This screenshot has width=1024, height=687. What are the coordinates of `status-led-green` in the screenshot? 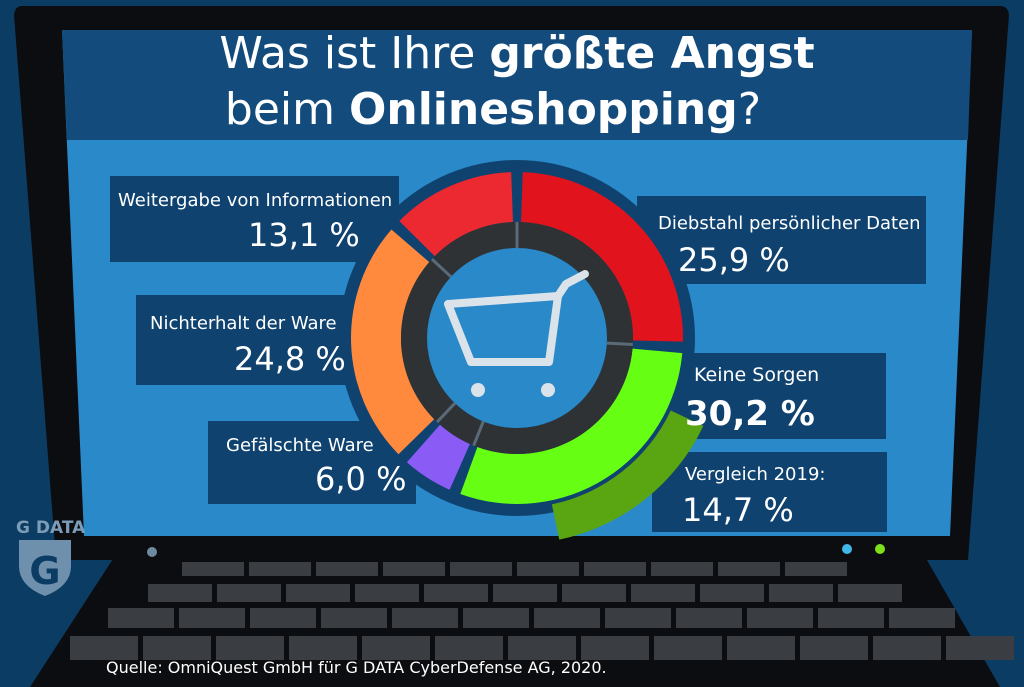 It's located at (880, 549).